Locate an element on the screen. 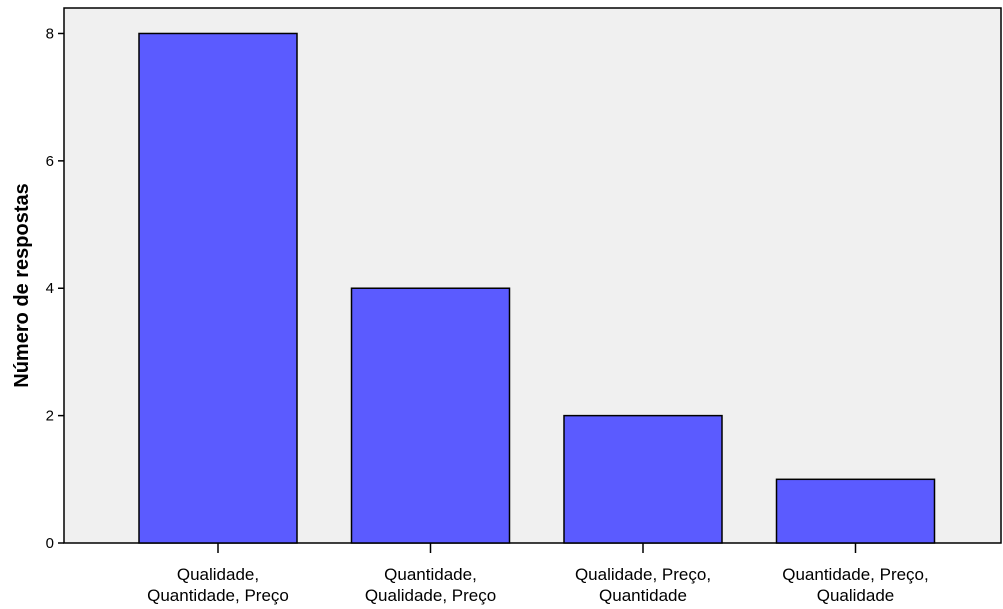 The height and width of the screenshot is (609, 1003). y-tick-label: 8 is located at coordinates (50, 33).